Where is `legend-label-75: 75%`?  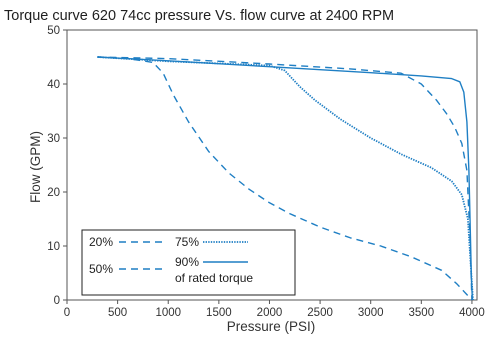
legend-label-75: 75% is located at coordinates (187, 242).